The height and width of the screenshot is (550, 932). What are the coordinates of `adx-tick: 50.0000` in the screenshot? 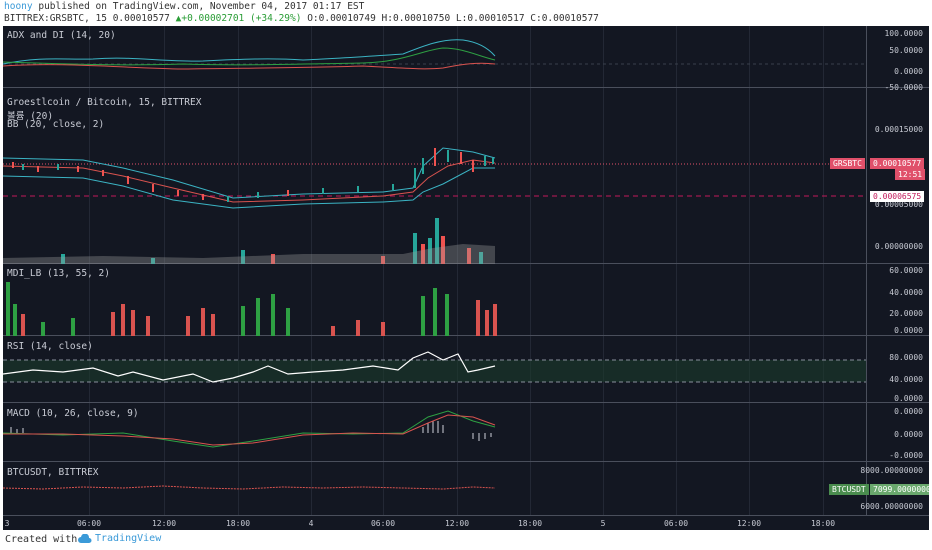 It's located at (906, 50).